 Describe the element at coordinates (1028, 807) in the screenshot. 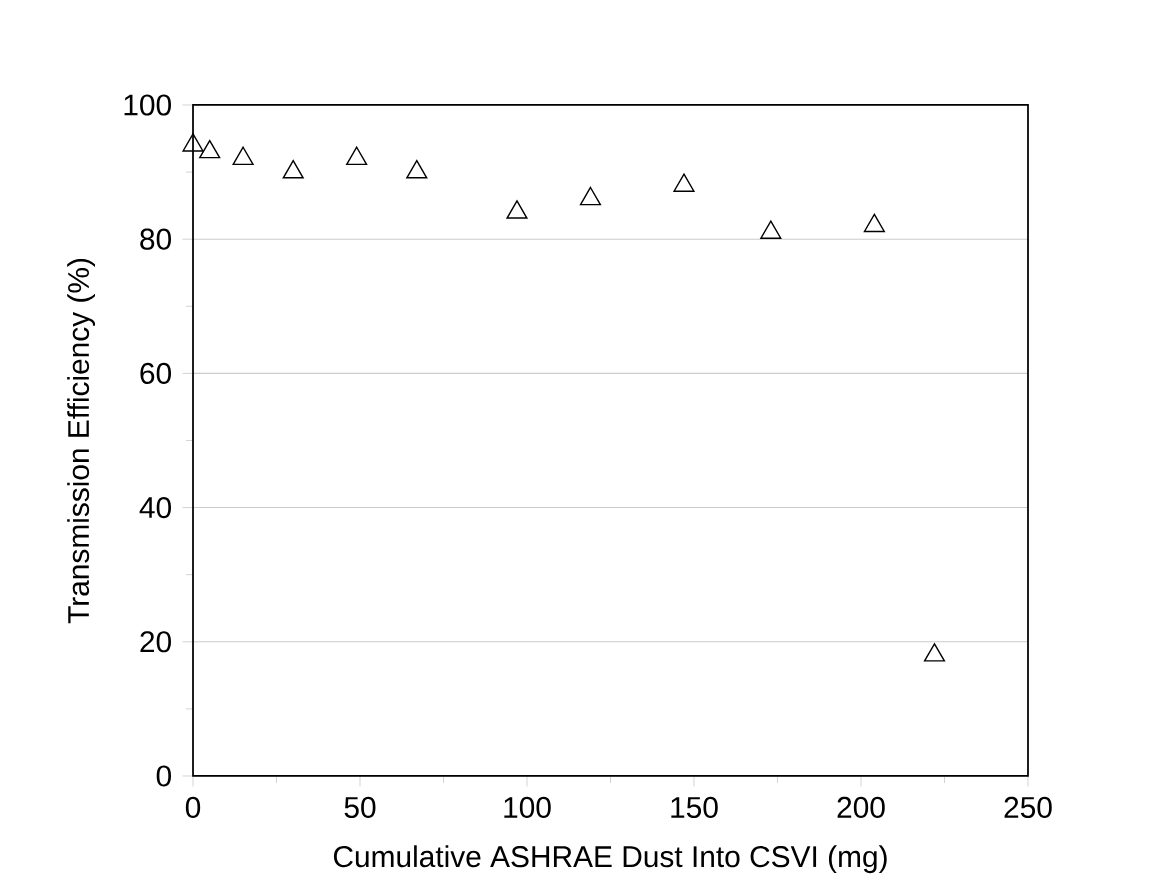

I see `x-tick-label: 250` at that location.